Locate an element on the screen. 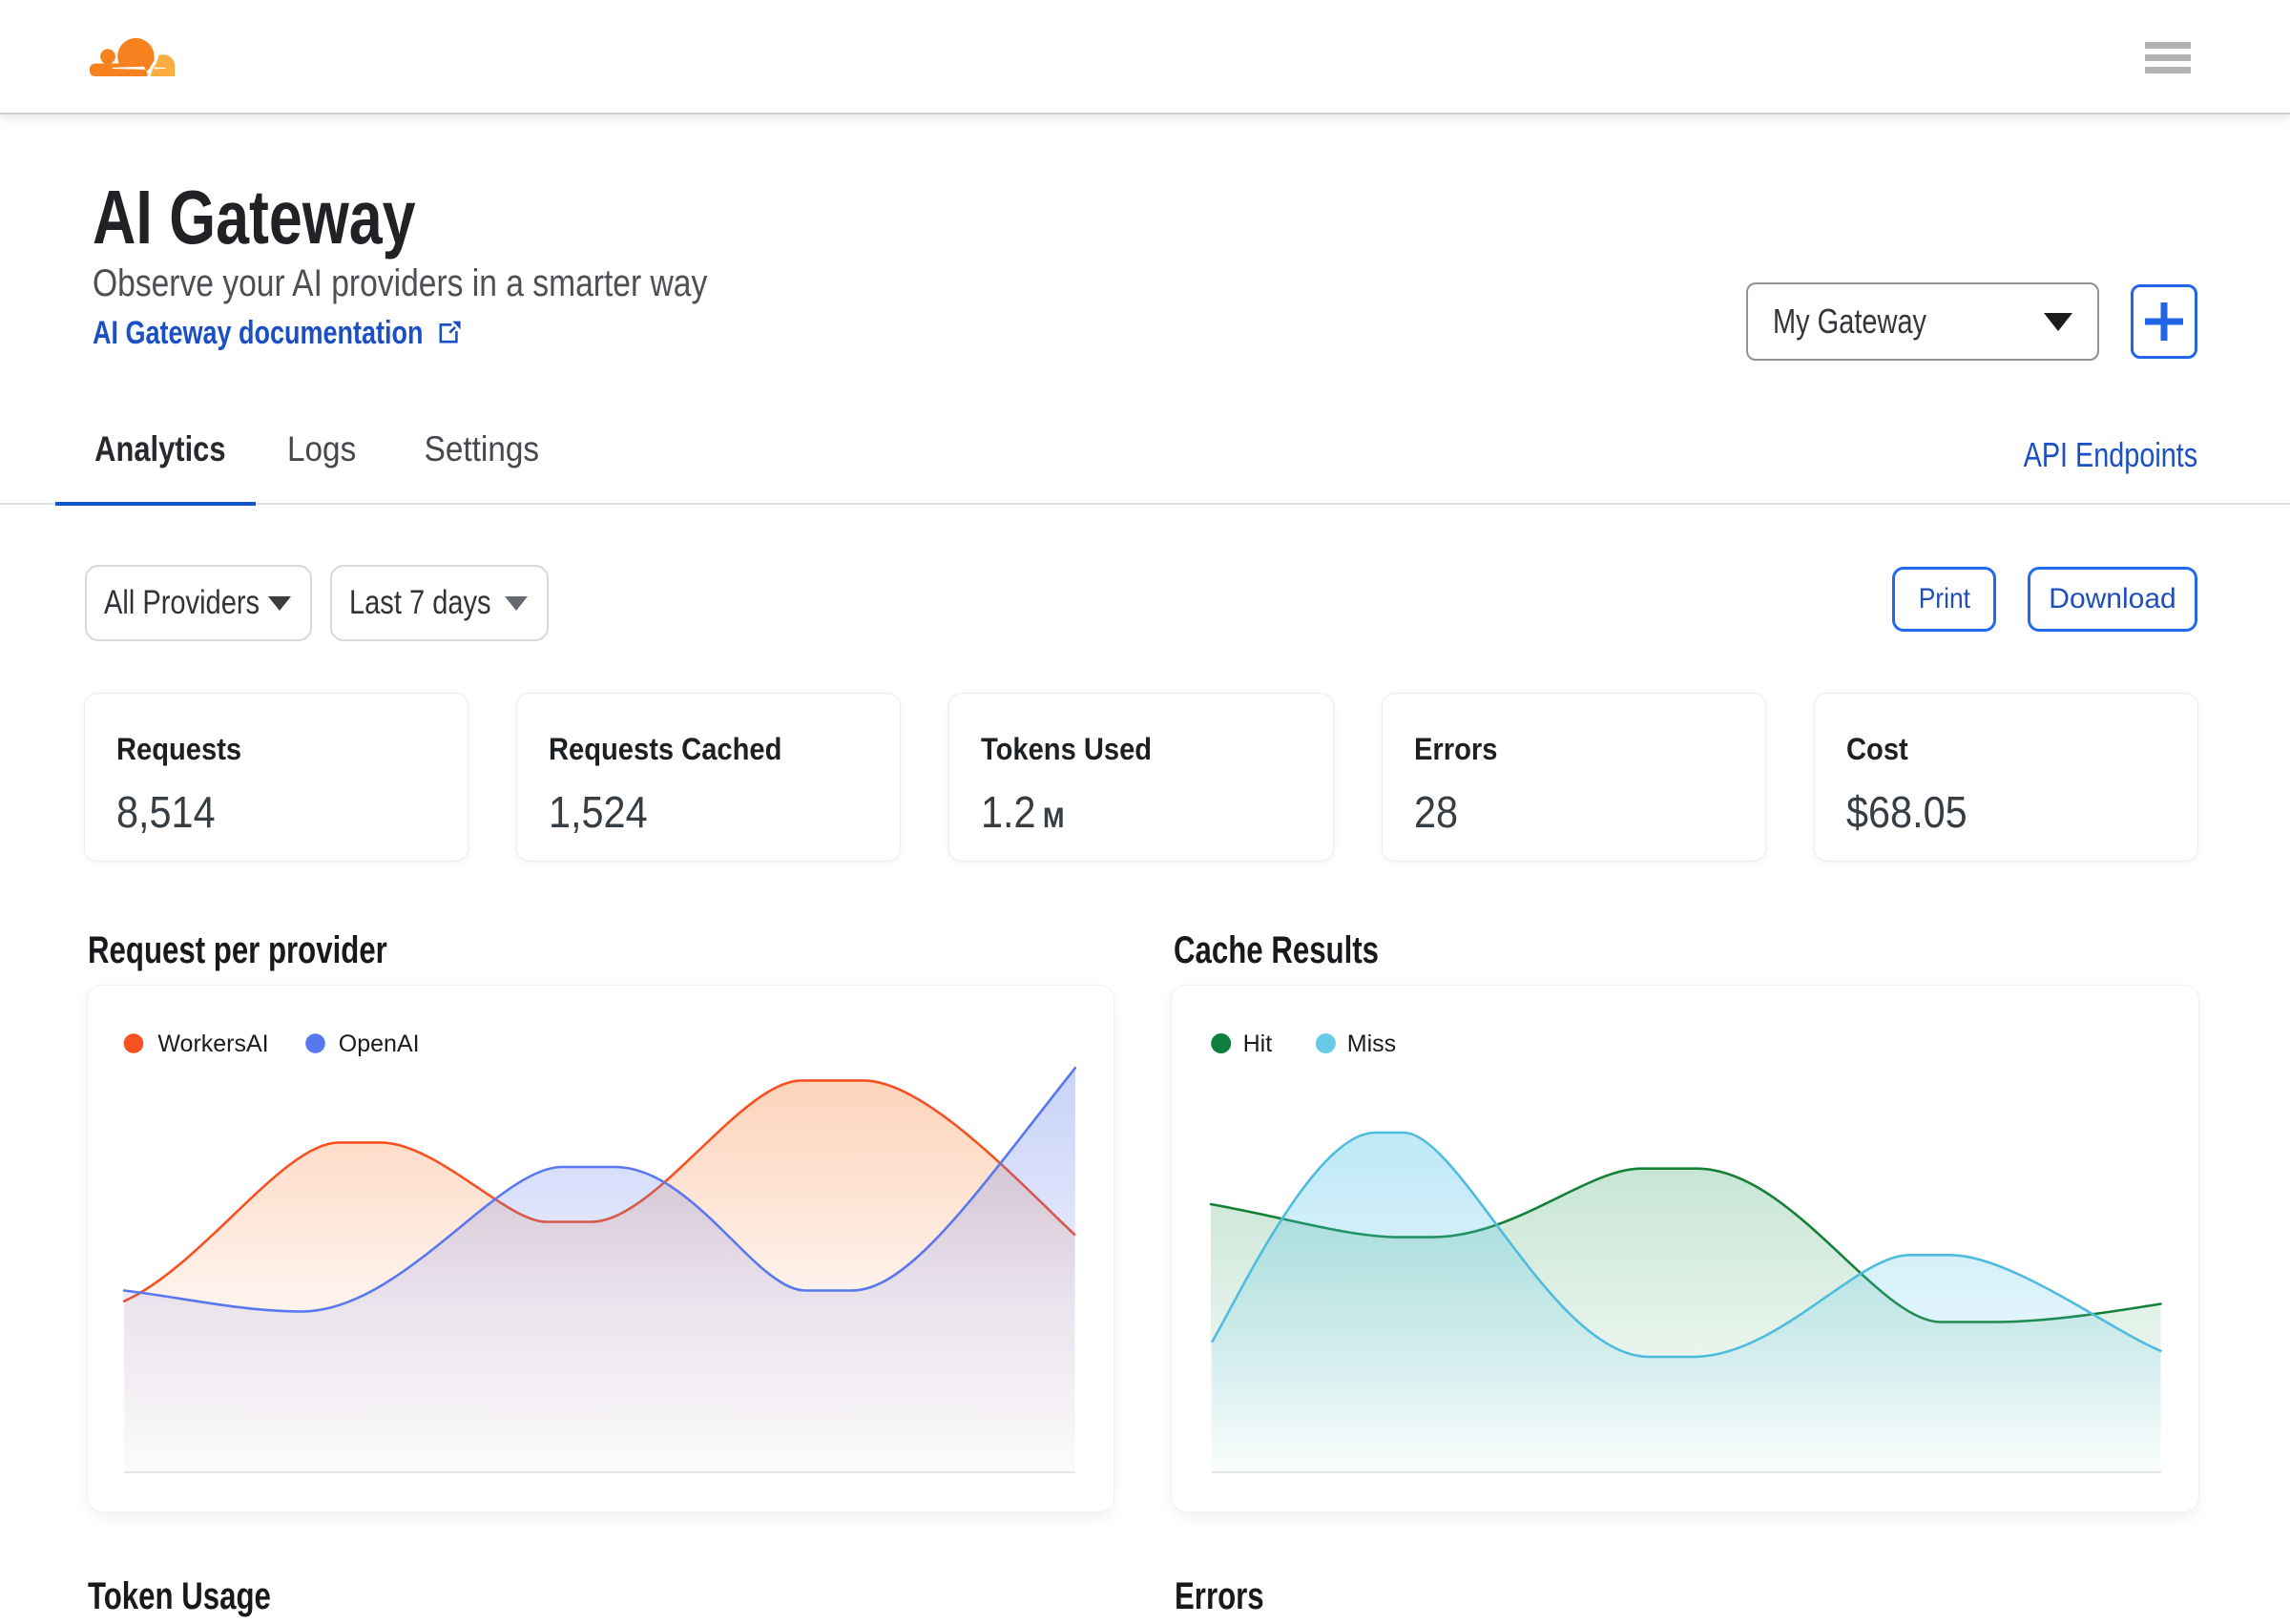 The width and height of the screenshot is (2290, 1624). svg-text: OpenAI is located at coordinates (379, 1044).